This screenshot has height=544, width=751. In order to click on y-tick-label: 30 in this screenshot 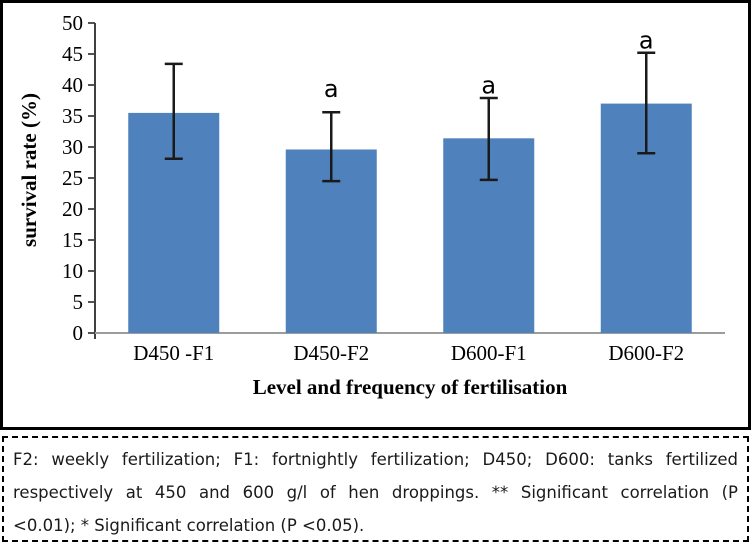, I will do `click(72, 147)`.